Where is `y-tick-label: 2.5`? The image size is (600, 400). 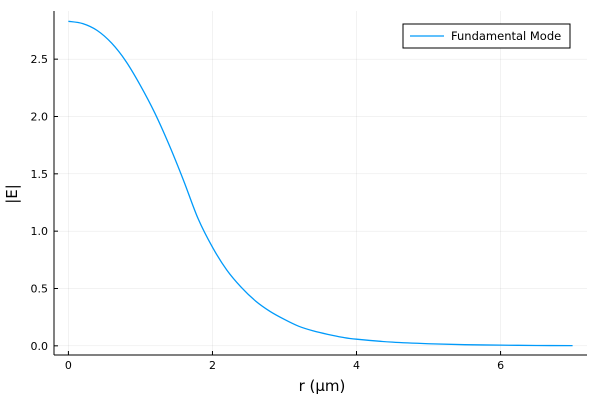
y-tick-label: 2.5 is located at coordinates (40, 59).